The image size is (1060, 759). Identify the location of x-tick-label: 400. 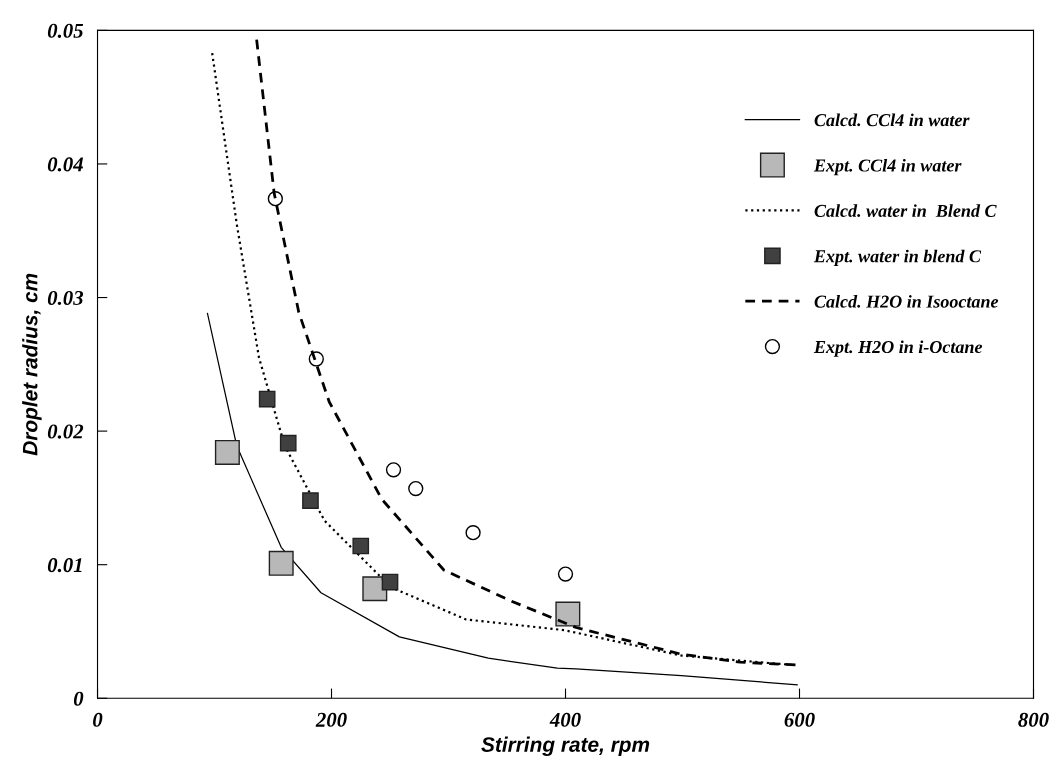
(565, 719).